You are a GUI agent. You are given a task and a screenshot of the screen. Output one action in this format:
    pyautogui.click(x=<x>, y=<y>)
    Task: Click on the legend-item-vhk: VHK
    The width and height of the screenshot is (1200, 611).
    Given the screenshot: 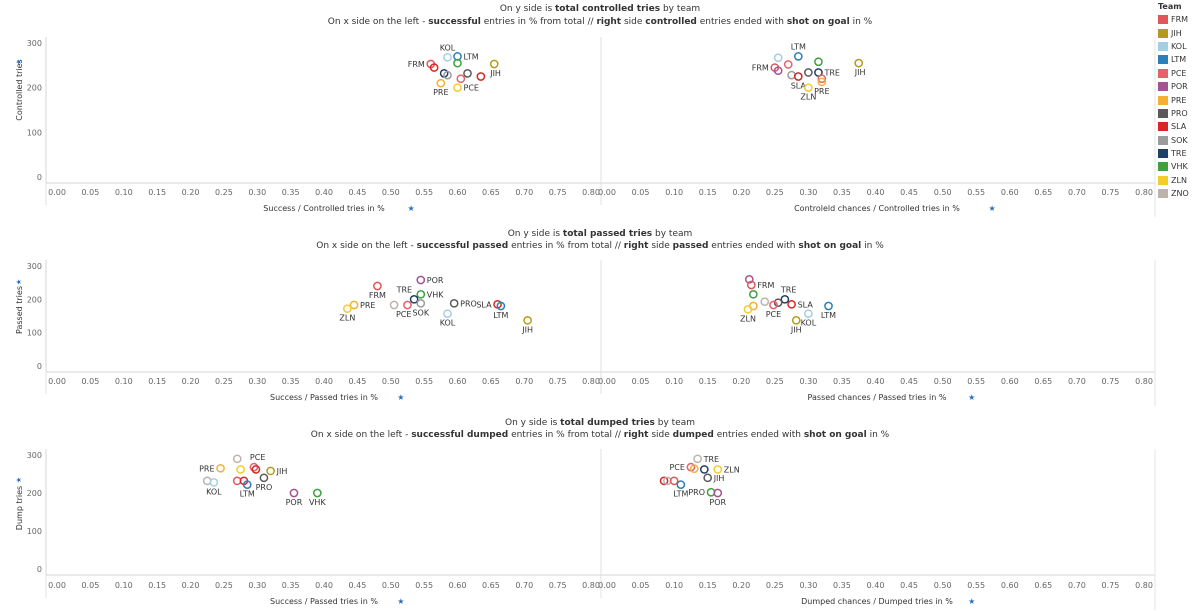 What is the action you would take?
    pyautogui.click(x=1179, y=166)
    